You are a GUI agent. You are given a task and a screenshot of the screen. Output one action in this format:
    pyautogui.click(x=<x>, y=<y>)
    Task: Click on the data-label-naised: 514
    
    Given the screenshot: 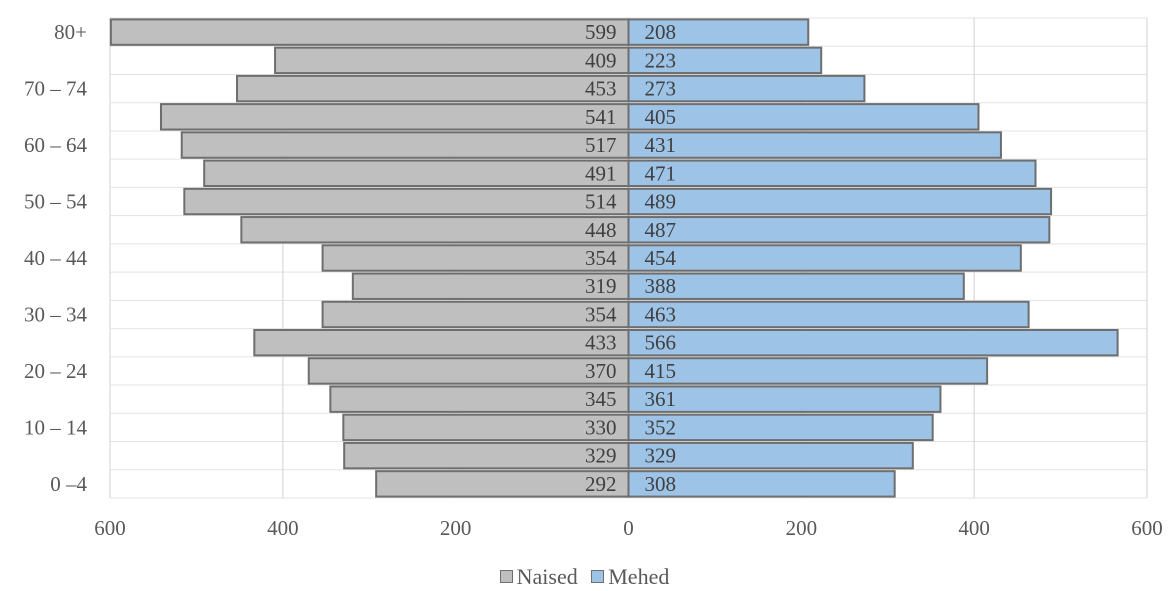 What is the action you would take?
    pyautogui.click(x=601, y=202)
    